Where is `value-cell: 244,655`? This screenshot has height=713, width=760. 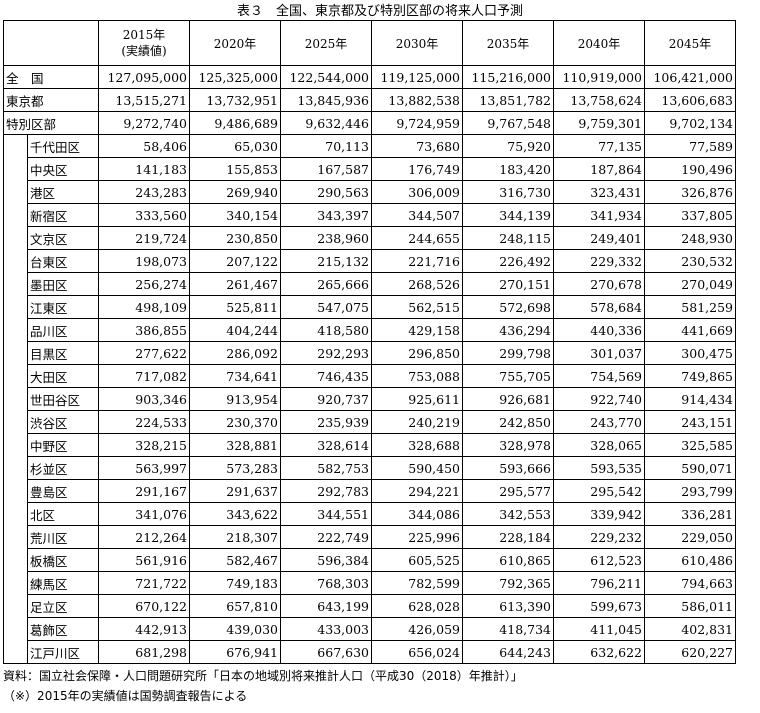
value-cell: 244,655 is located at coordinates (417, 238).